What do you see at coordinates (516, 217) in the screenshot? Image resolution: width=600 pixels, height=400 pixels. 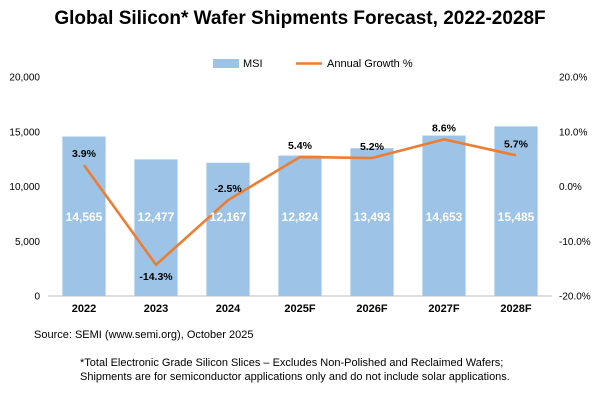 I see `bar-value-label: 15,485` at bounding box center [516, 217].